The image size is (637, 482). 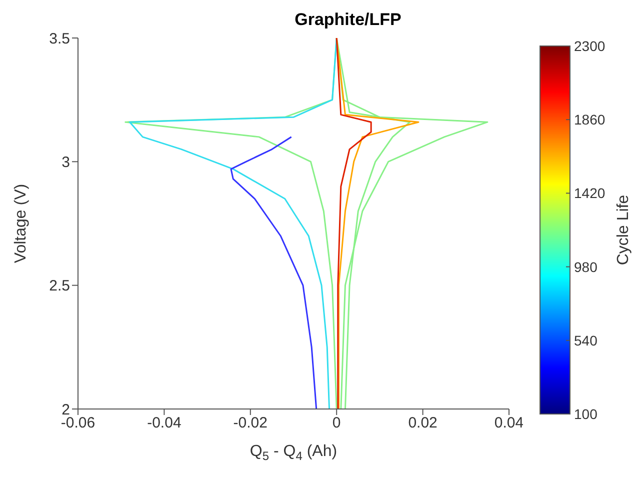 What do you see at coordinates (164, 423) in the screenshot?
I see `x-tick-label: -0.04` at bounding box center [164, 423].